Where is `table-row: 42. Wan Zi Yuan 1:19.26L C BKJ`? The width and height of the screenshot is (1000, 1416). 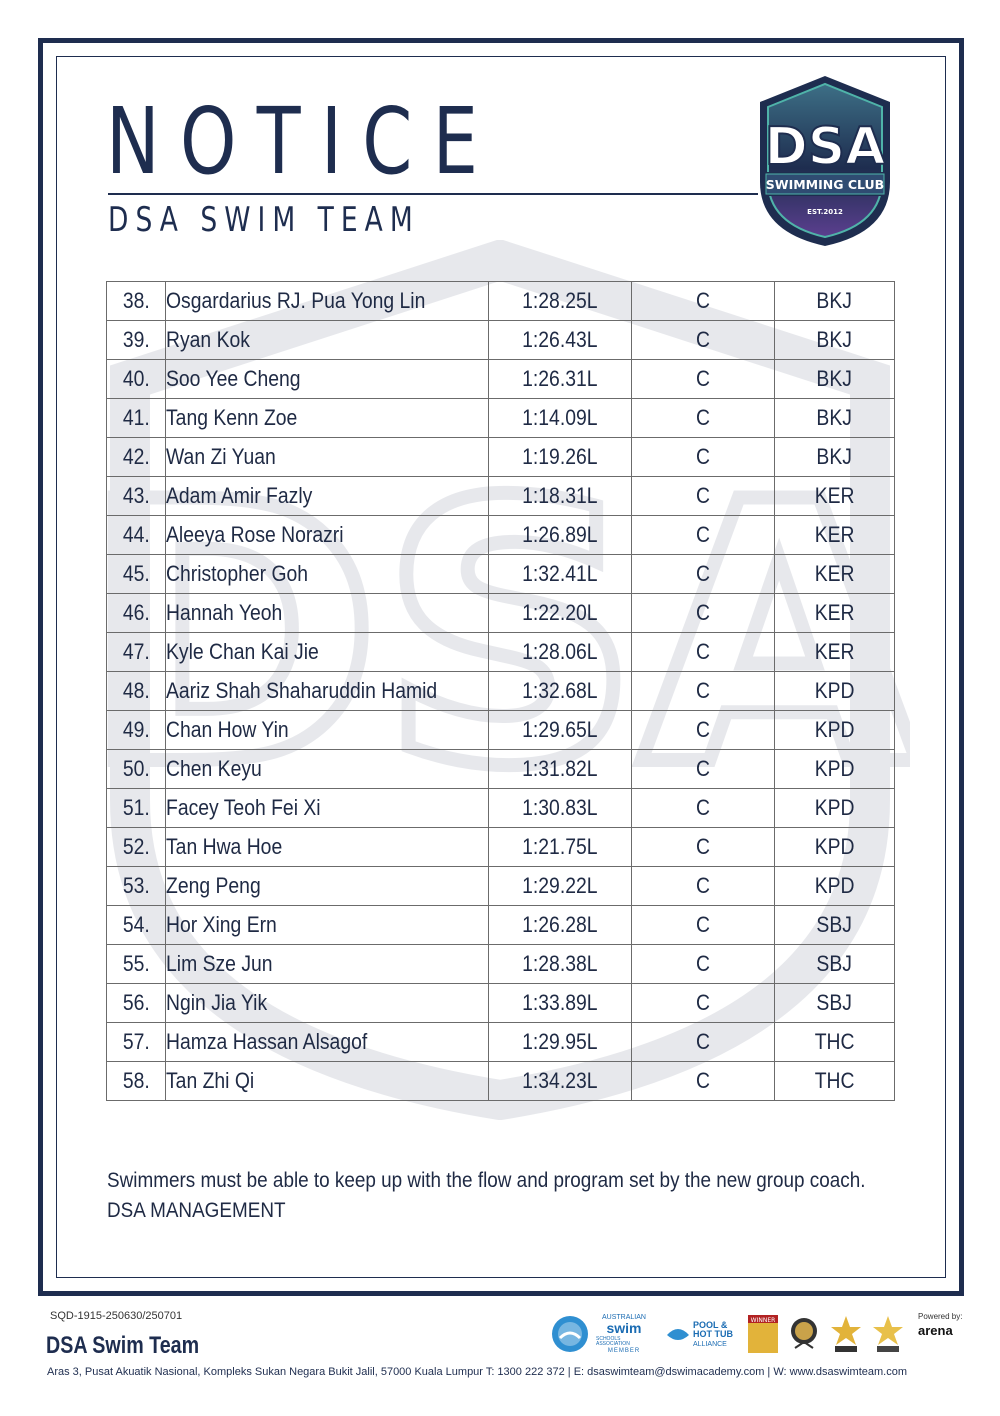
table-row: 42. Wan Zi Yuan 1:19.26L C BKJ is located at coordinates (500, 457).